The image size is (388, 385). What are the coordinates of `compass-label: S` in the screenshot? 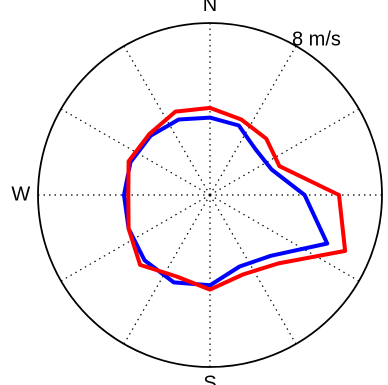 It's located at (209, 378).